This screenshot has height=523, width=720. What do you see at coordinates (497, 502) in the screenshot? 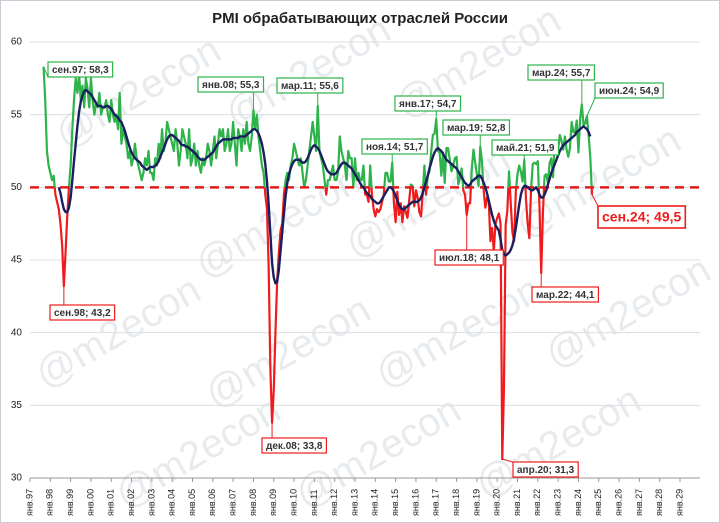
I see `x-tick-label: янв.20` at bounding box center [497, 502].